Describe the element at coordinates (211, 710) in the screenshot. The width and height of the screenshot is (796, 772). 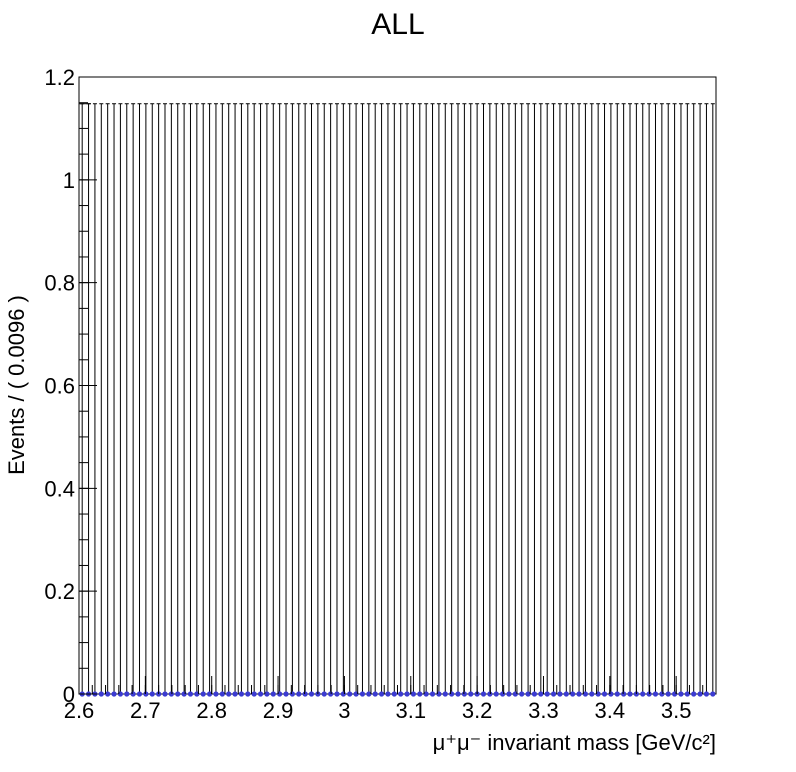
I see `x-tick-label: 2.8` at that location.